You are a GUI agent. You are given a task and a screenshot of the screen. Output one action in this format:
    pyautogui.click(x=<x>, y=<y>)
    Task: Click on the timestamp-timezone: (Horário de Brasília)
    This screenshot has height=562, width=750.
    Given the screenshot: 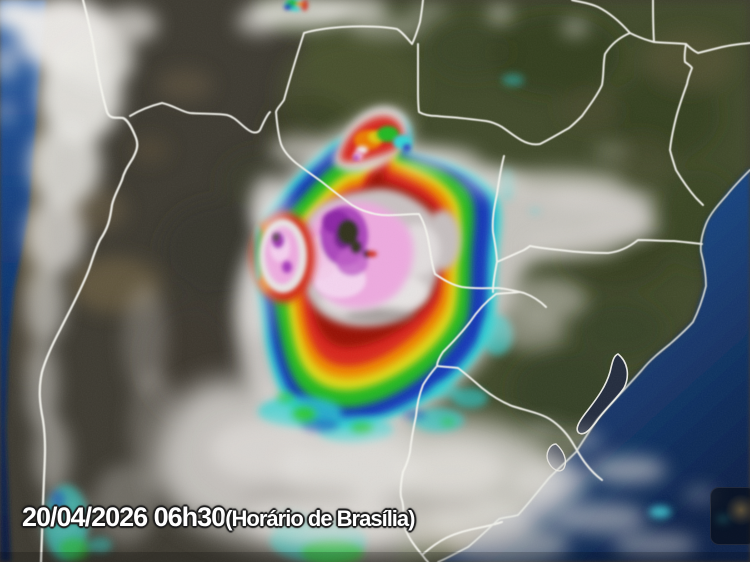 What is the action you would take?
    pyautogui.click(x=320, y=518)
    